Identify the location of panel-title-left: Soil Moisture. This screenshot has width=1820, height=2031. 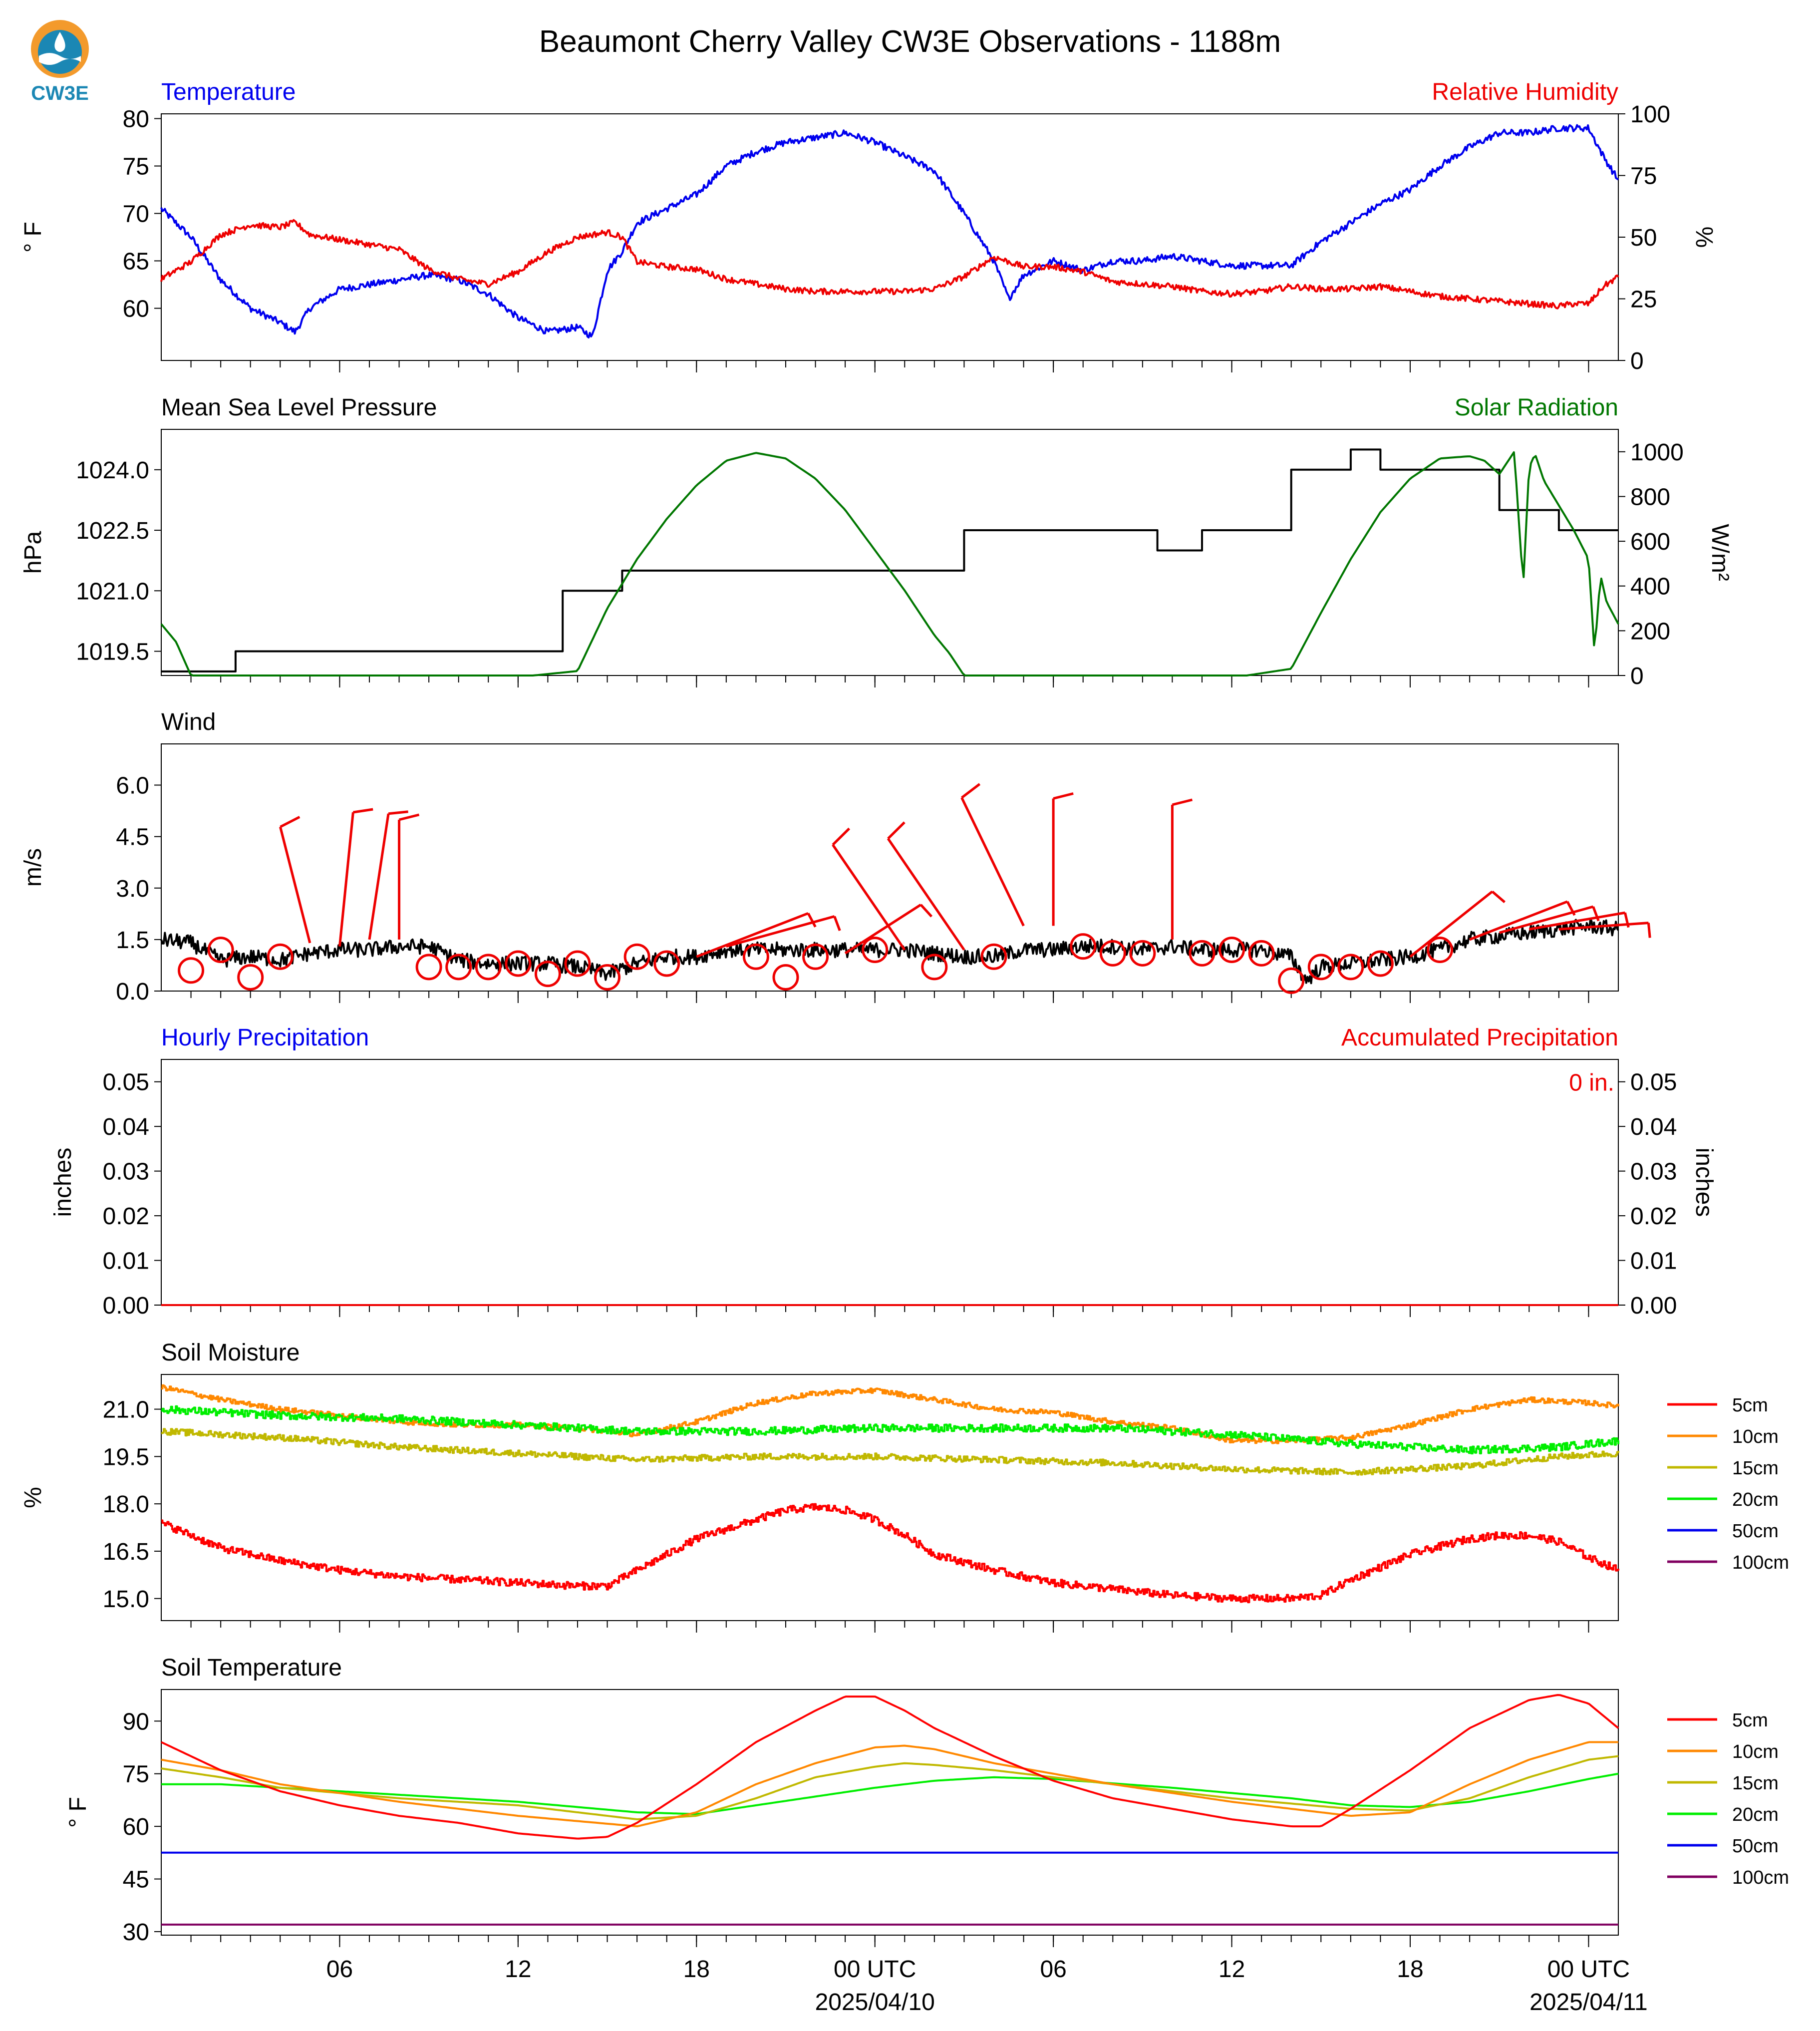
(230, 1353).